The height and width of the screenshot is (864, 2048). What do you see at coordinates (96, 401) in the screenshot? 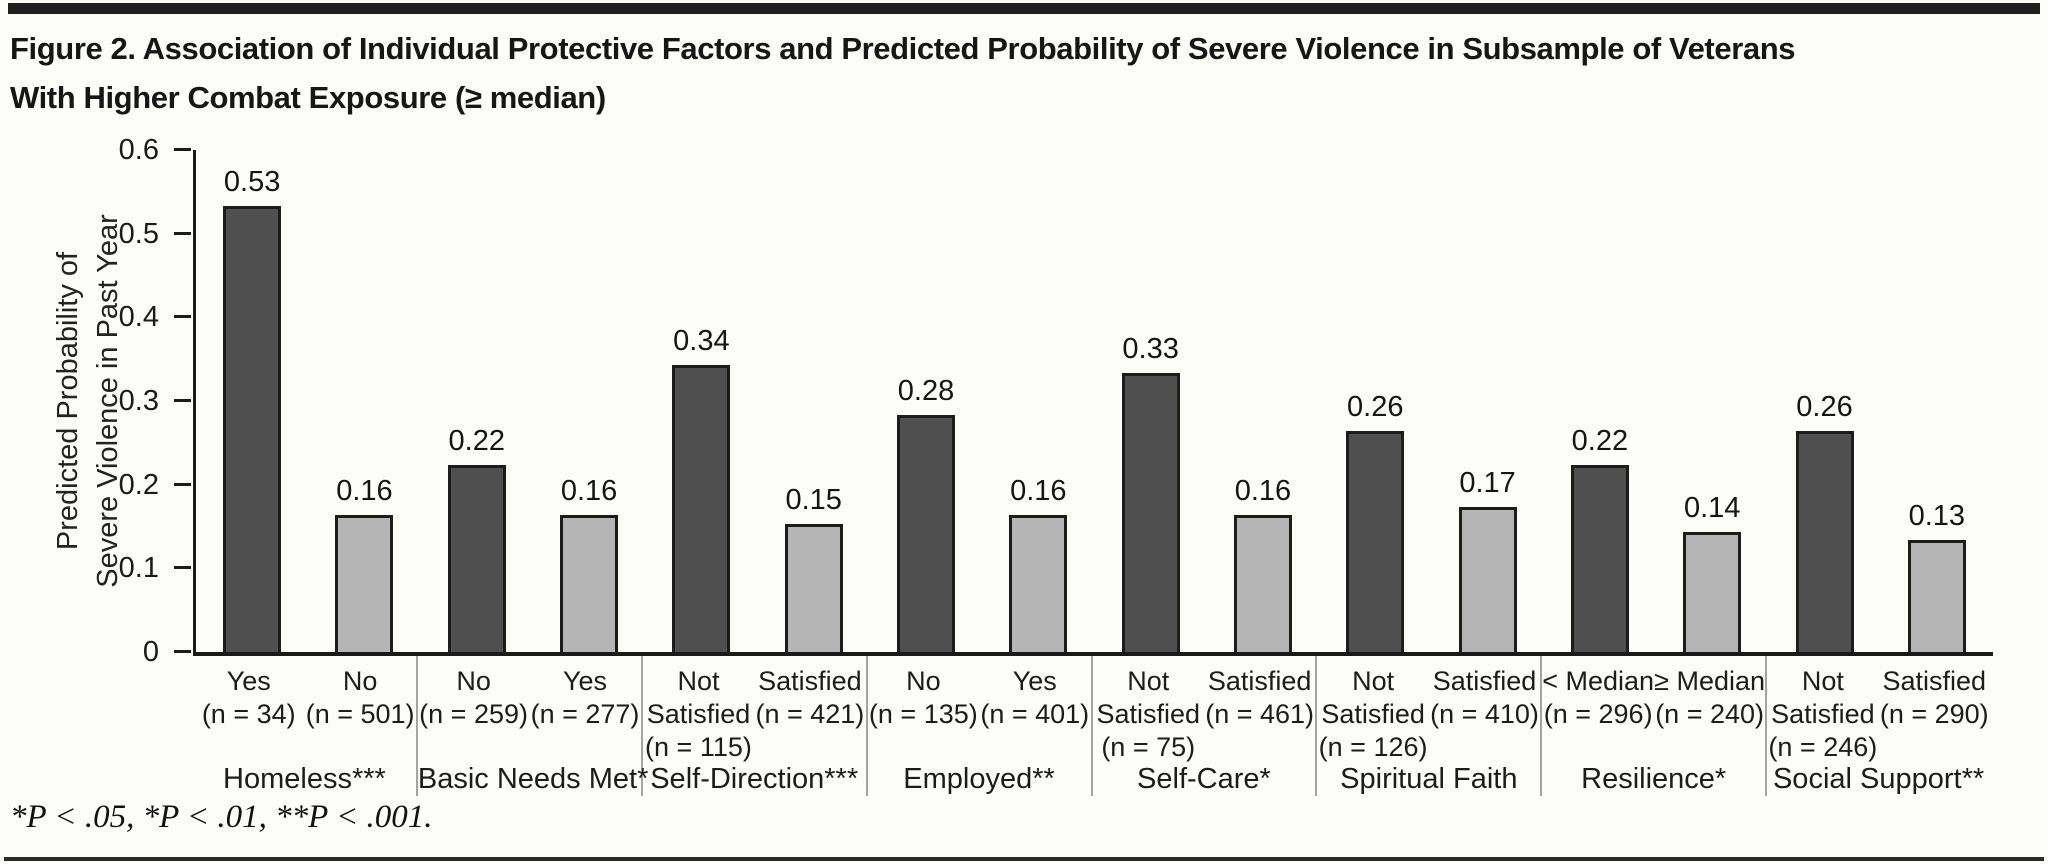
I see `y-axis-ticks: 0 0.1 0.2 0.3 0.4 0.5 0.6` at bounding box center [96, 401].